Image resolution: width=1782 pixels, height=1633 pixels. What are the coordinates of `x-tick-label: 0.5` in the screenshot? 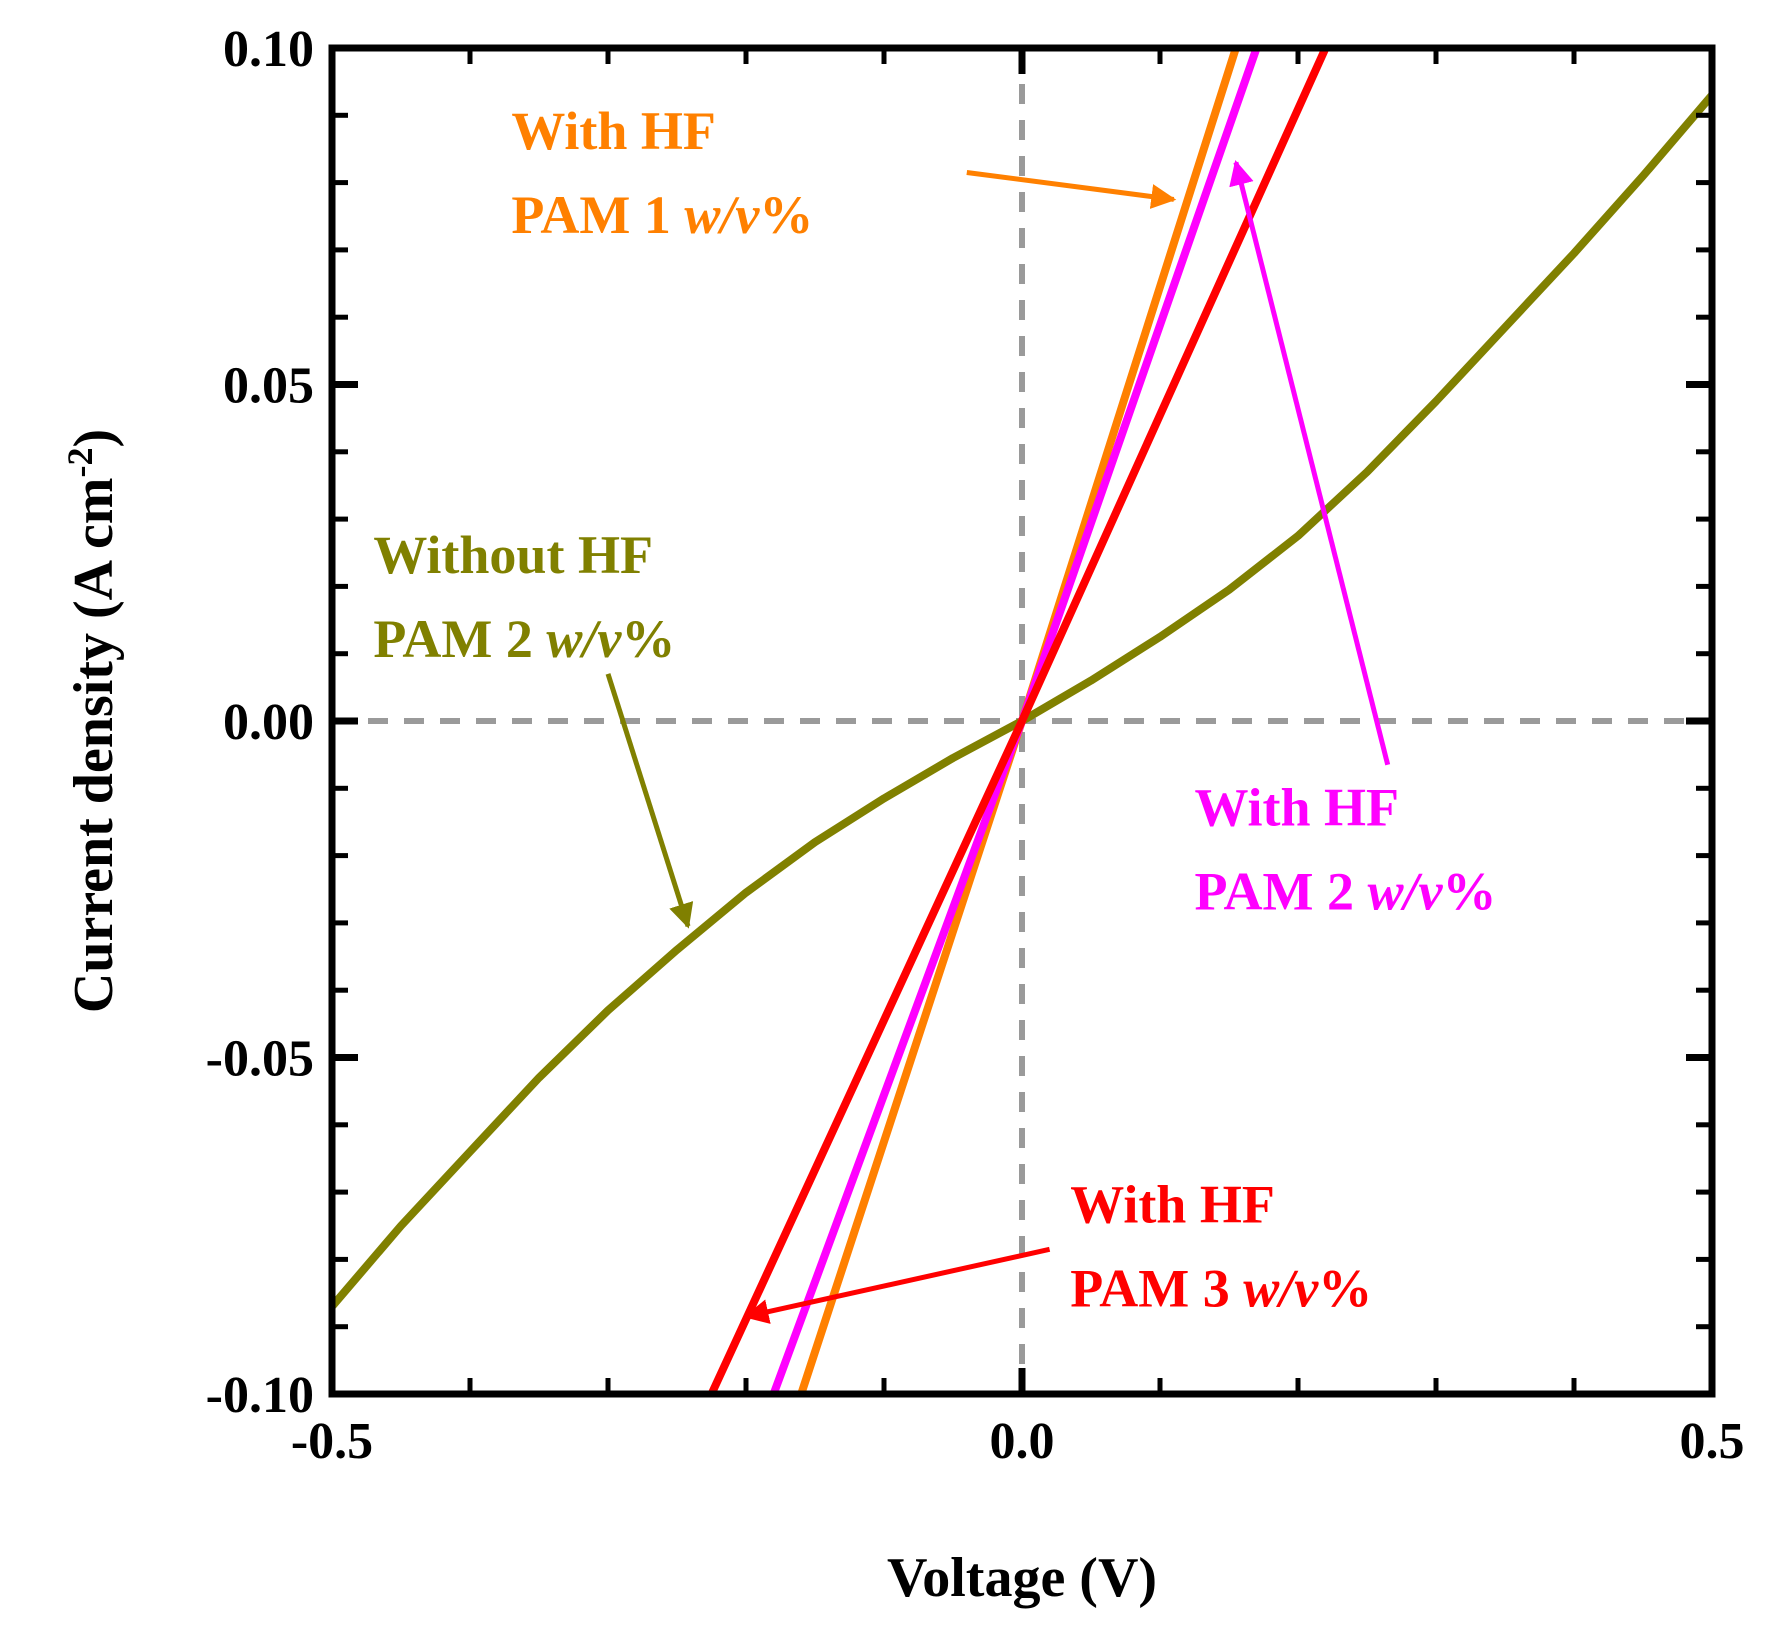 It's located at (1712, 1441).